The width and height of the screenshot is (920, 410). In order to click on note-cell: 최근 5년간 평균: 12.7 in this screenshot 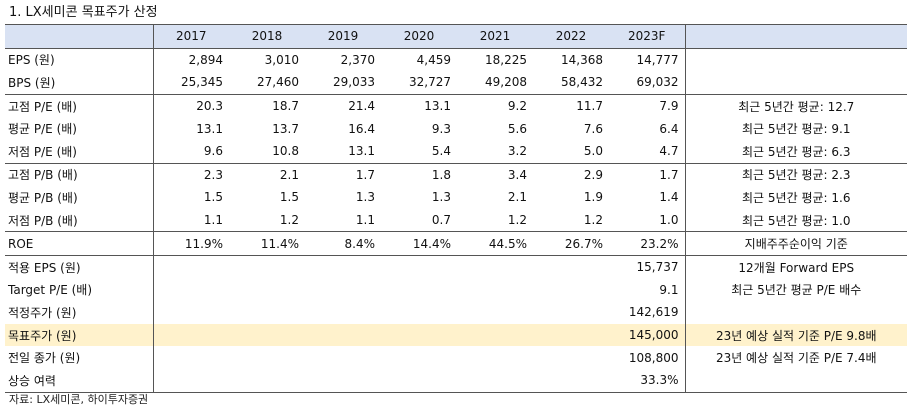, I will do `click(795, 105)`.